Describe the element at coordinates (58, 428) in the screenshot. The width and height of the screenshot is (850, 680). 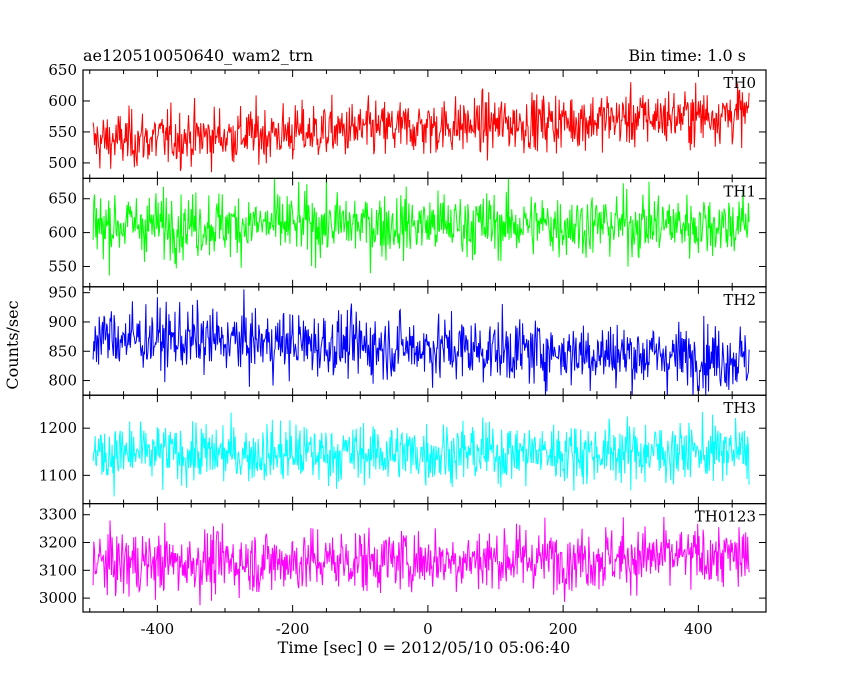
I see `y-tick-label: 1200` at that location.